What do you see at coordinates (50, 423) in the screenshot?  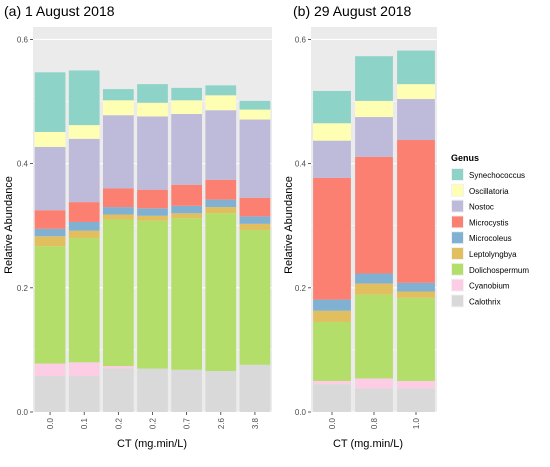 I see `panel-a-xtick-label: 0.0` at bounding box center [50, 423].